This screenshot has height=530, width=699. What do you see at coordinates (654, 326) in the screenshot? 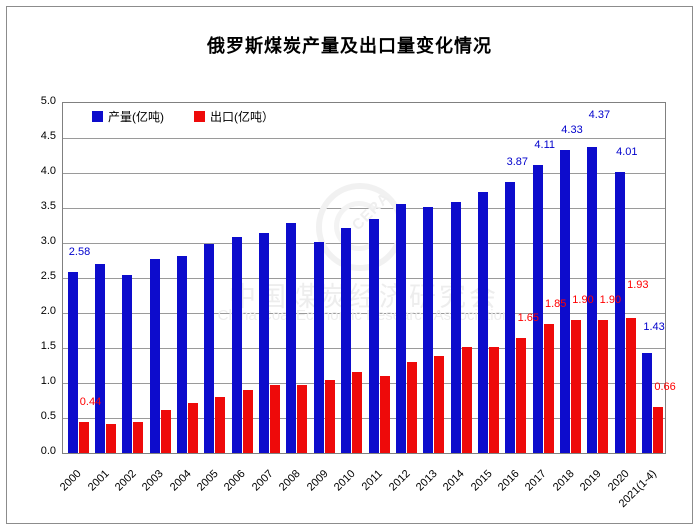
I see `bar-value-label-production: 1.43` at bounding box center [654, 326].